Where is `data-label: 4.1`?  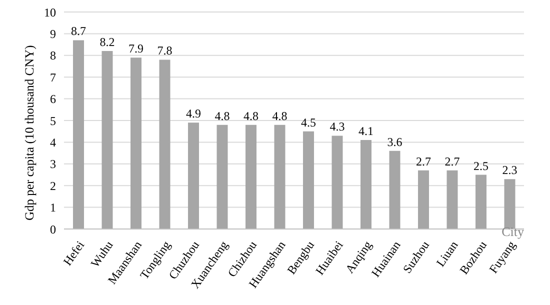 data-label: 4.1 is located at coordinates (366, 131).